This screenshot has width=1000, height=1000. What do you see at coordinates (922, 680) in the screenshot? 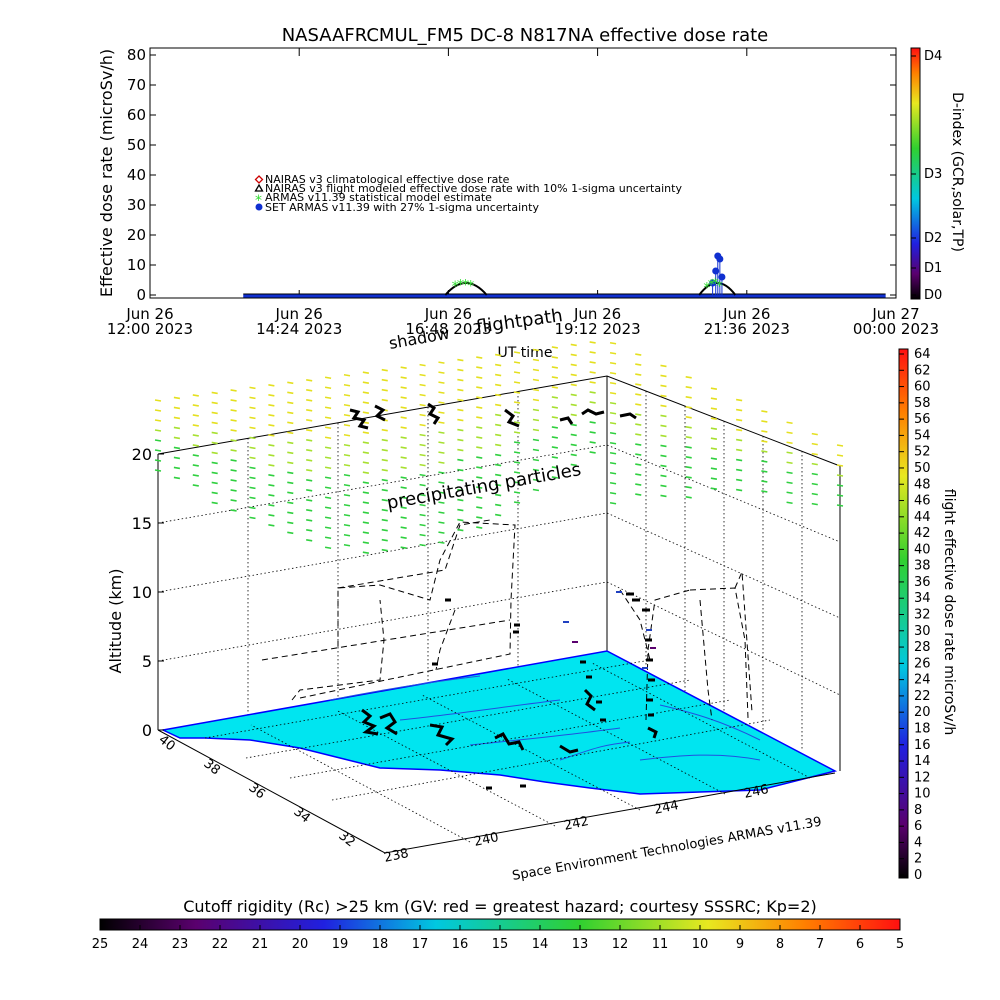
I see `dose-tick-label: 24` at bounding box center [922, 680].